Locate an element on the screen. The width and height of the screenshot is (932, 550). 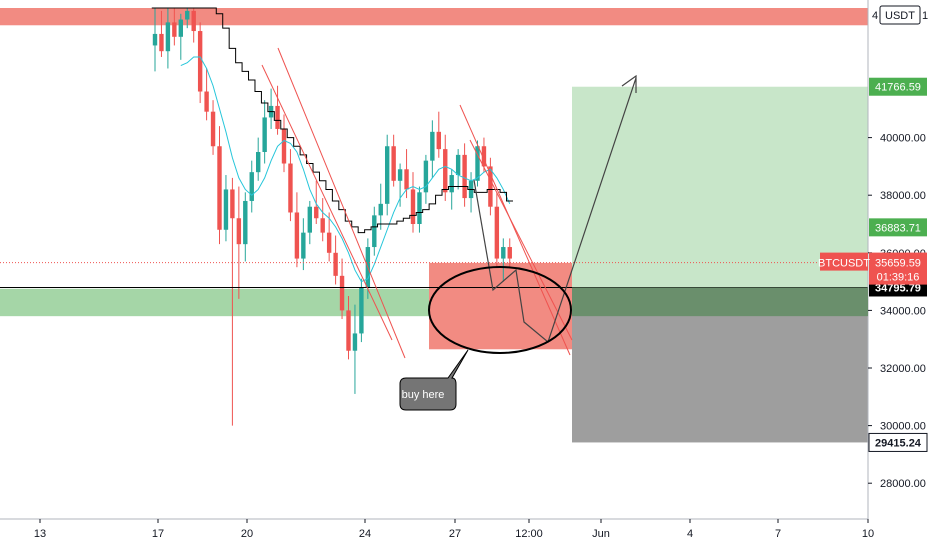
time-tick-label: 7 is located at coordinates (778, 534).